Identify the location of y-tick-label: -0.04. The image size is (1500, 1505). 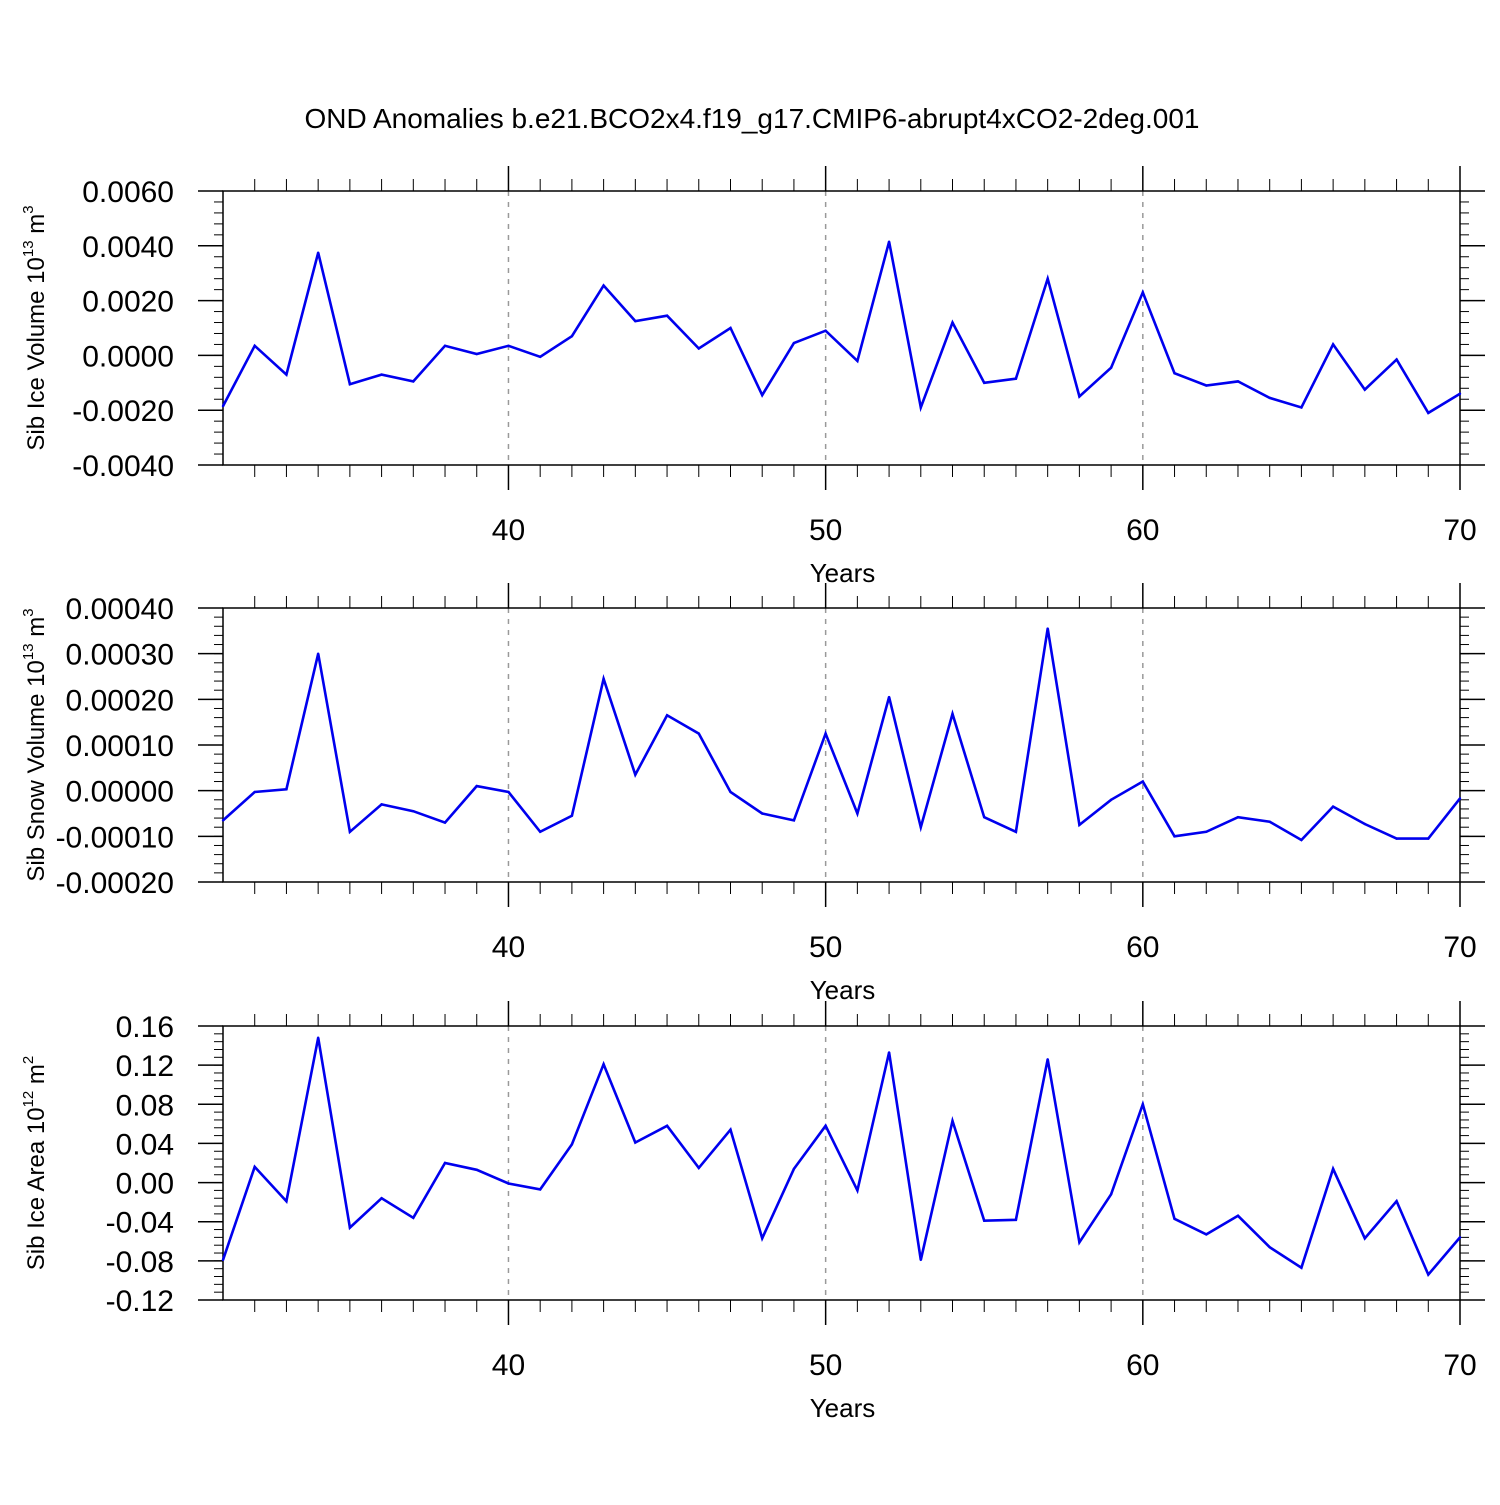
(140, 1223).